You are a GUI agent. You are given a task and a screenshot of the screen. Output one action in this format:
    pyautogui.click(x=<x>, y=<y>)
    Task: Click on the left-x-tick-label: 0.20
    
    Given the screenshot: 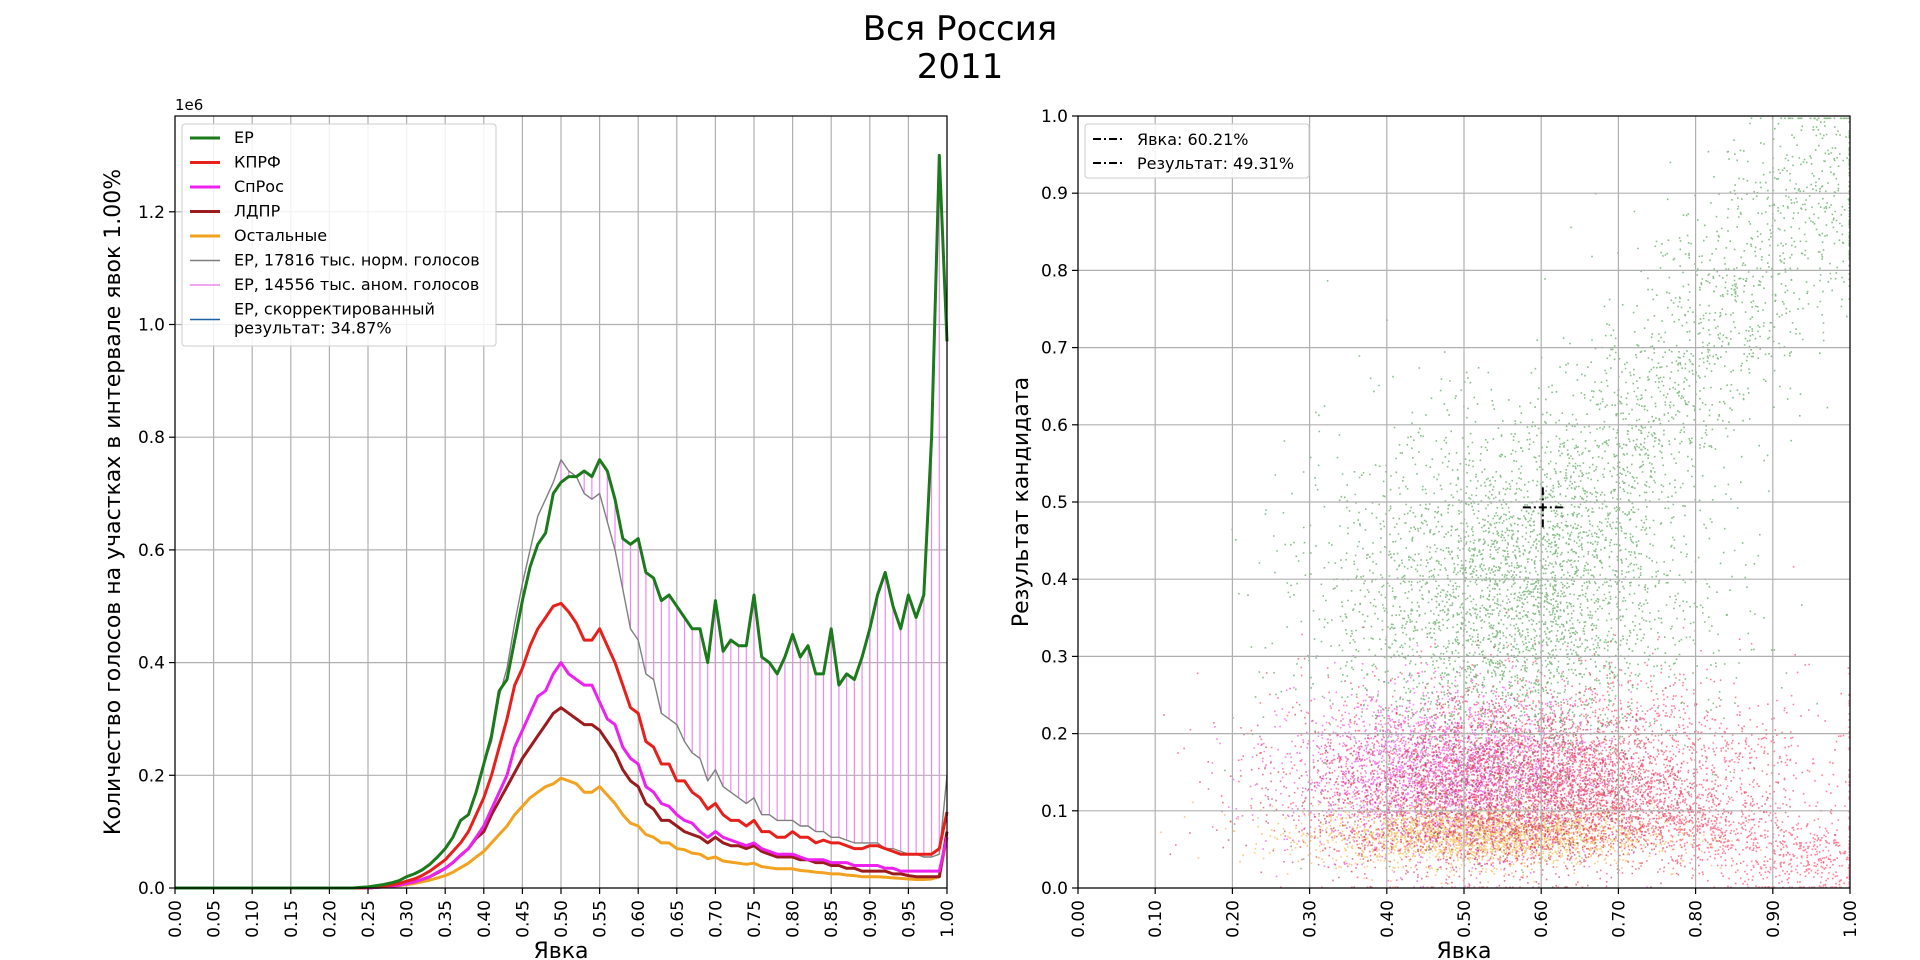 What is the action you would take?
    pyautogui.click(x=330, y=919)
    